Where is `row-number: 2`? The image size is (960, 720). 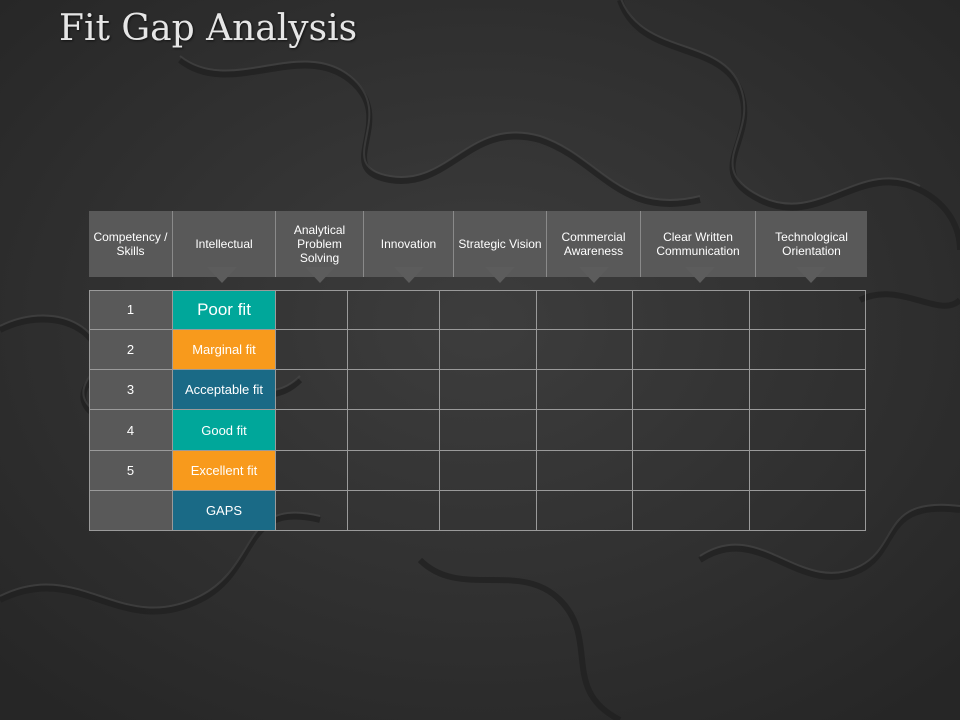 row-number: 2 is located at coordinates (131, 350).